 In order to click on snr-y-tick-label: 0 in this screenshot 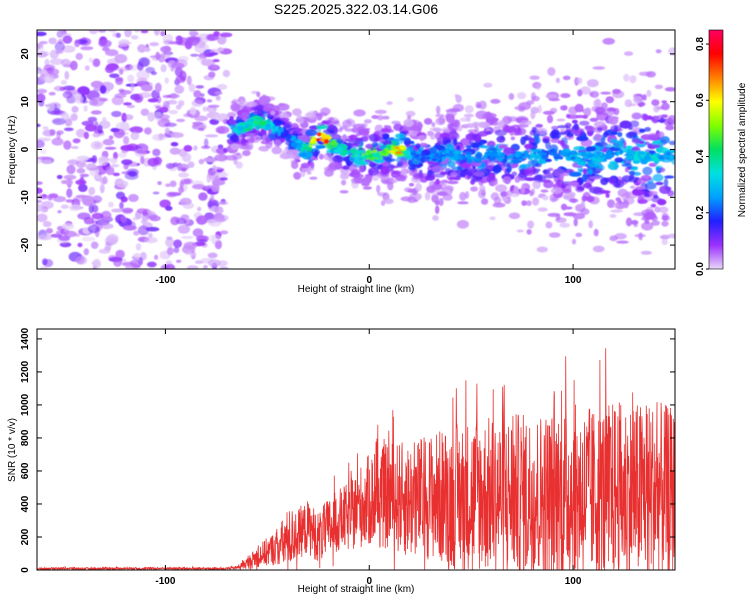, I will do `click(25, 570)`.